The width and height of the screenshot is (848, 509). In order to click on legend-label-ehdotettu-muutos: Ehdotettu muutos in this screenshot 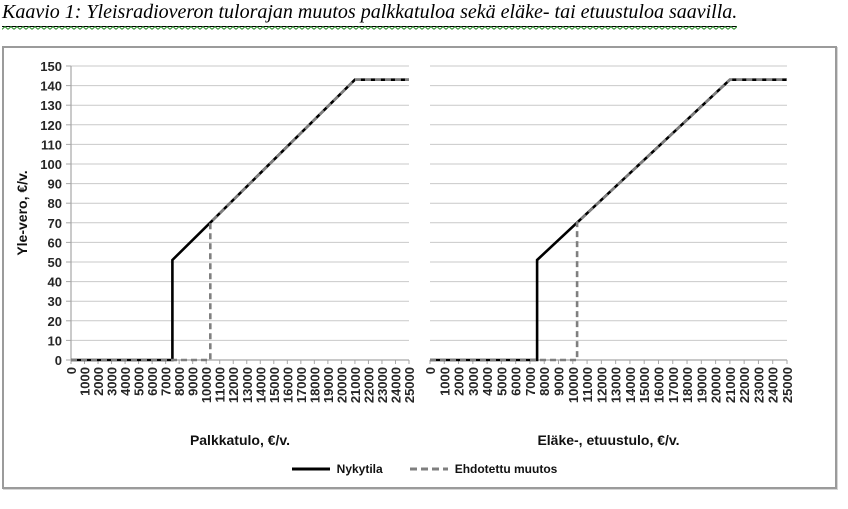, I will do `click(506, 469)`.